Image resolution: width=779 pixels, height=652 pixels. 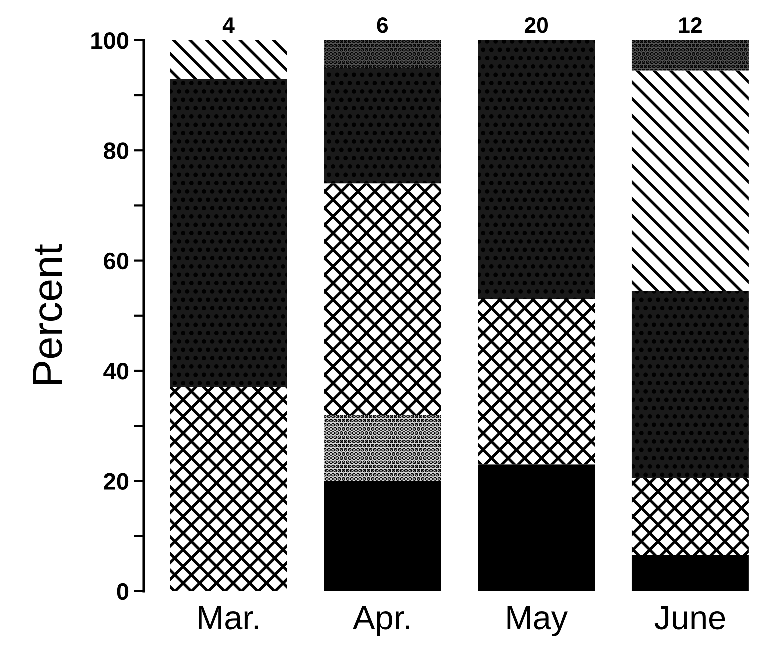 I want to click on y-tick-label: 40, so click(x=116, y=371).